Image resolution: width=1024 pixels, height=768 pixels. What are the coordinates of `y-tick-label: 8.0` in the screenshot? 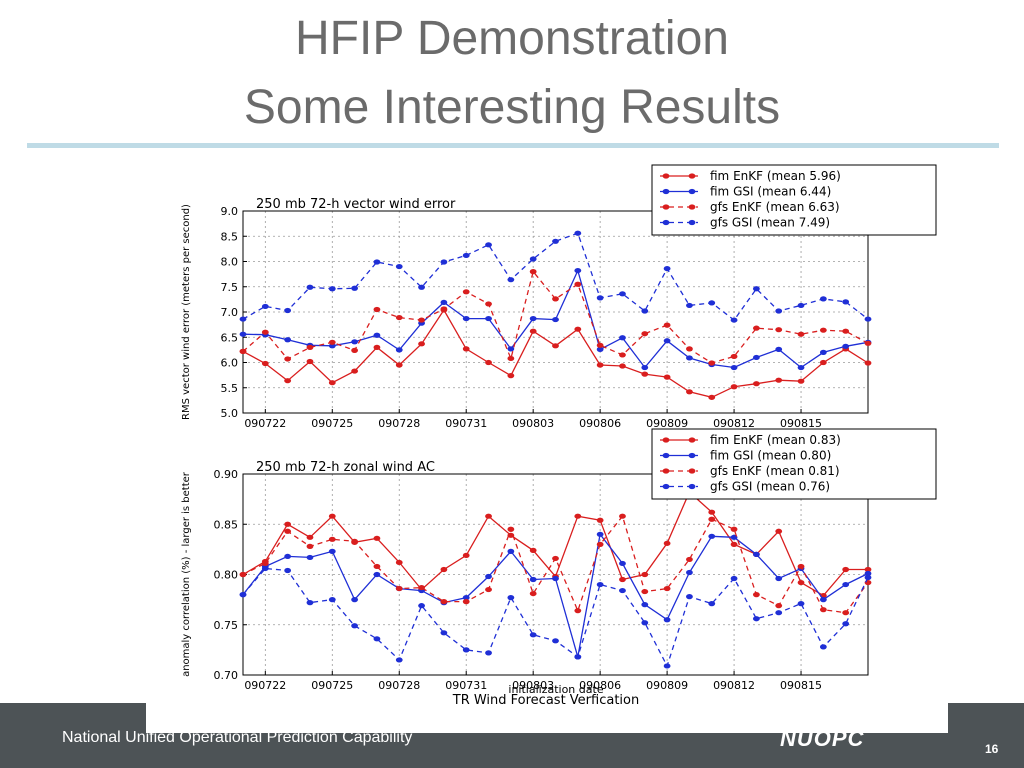 It's located at (230, 262).